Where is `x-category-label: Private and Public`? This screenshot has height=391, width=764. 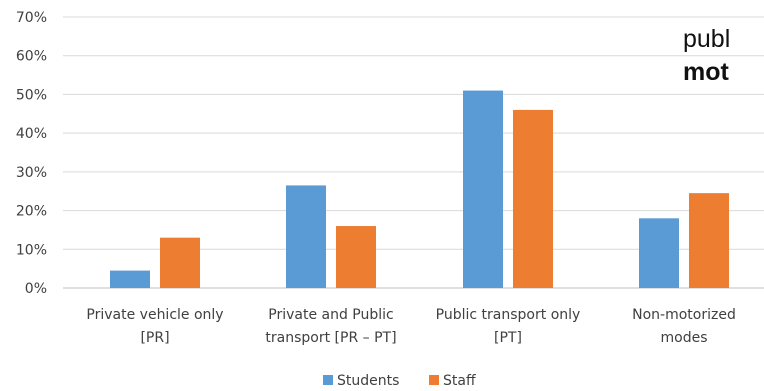
x-category-label: Private and Public is located at coordinates (330, 315).